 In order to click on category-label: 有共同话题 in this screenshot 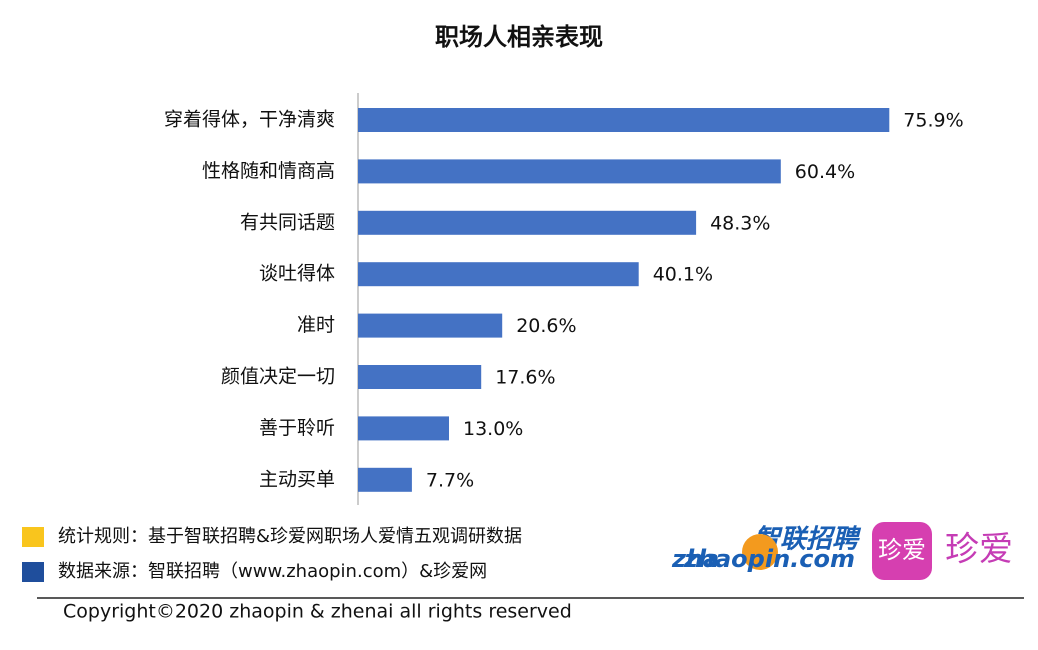, I will do `click(287, 222)`.